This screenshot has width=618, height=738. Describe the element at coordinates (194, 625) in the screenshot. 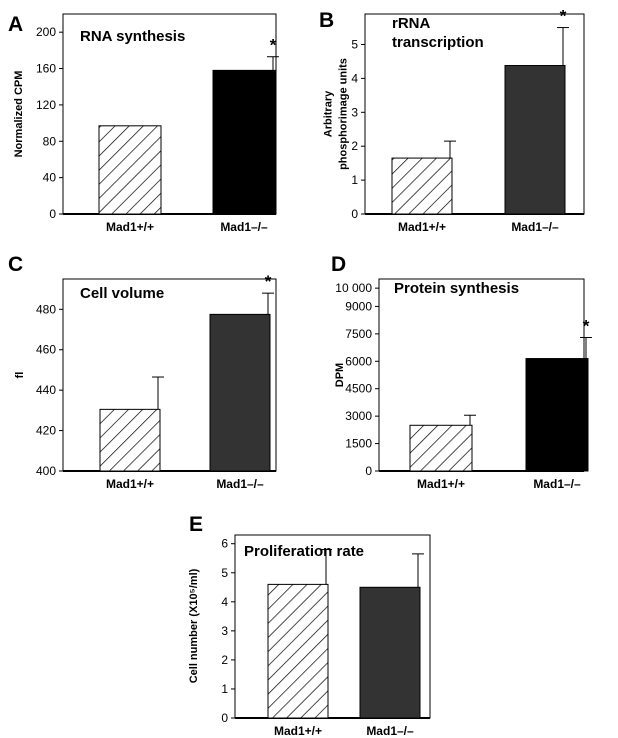

I see `y-axis-label: Cell number (X10⁵/ml)` at that location.